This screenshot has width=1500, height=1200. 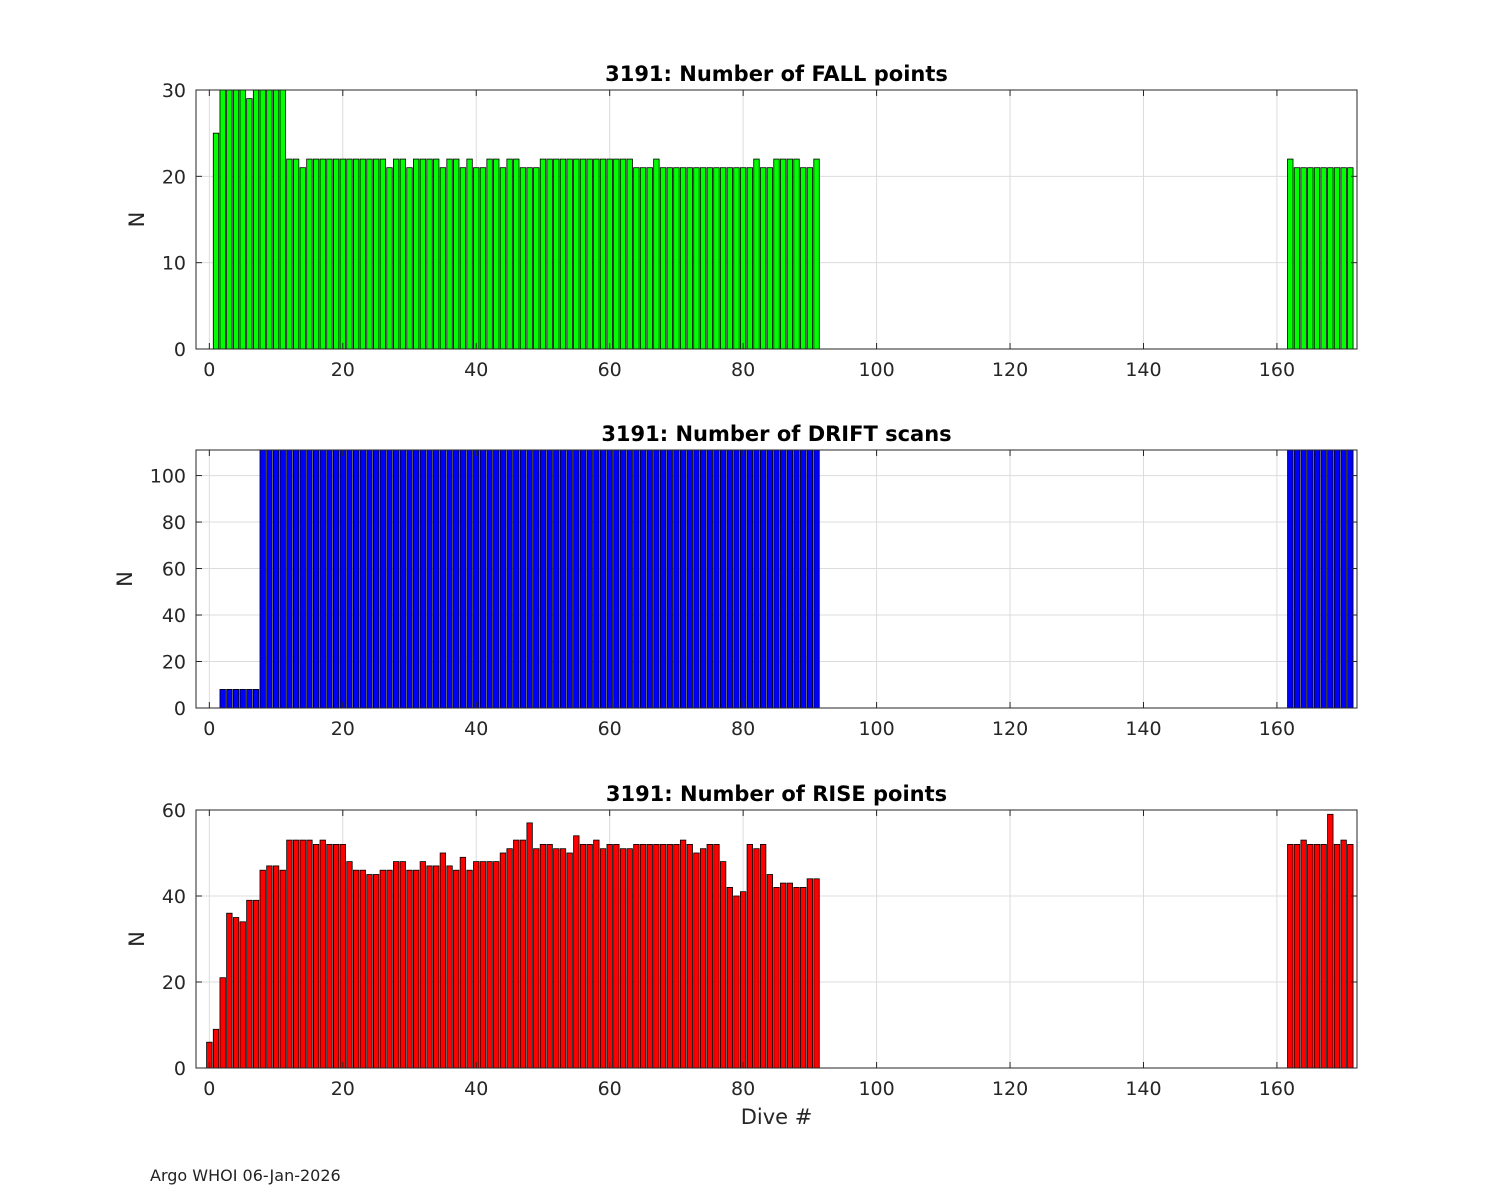 I want to click on chart3-x-axis-label: Dive #, so click(x=777, y=1117).